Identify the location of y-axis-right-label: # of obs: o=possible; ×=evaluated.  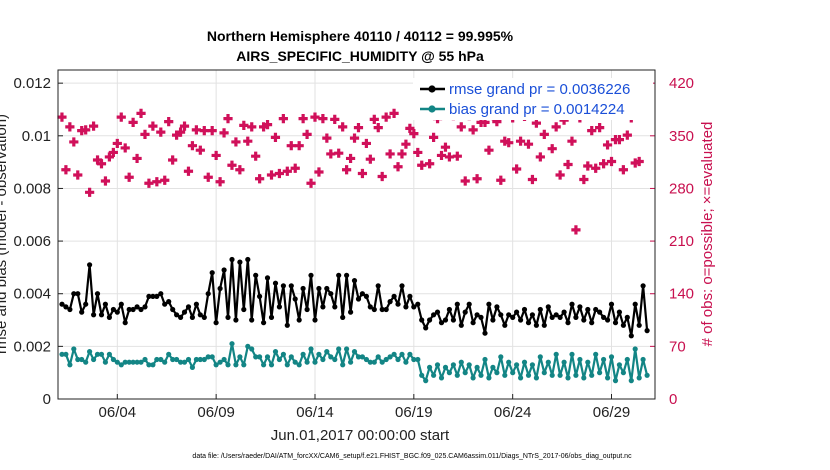
(707, 234).